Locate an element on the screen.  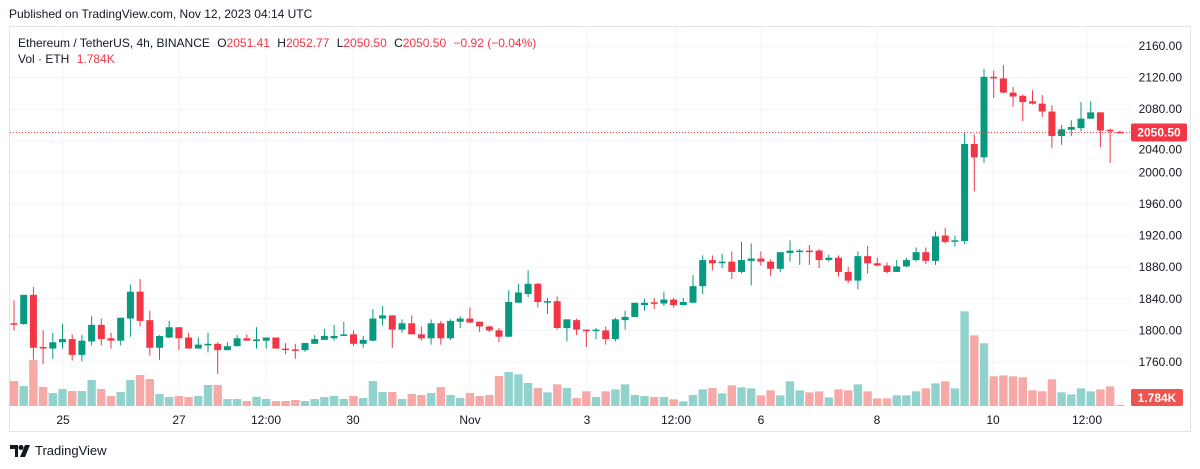
volume-label: Vol · ETH is located at coordinates (44, 59).